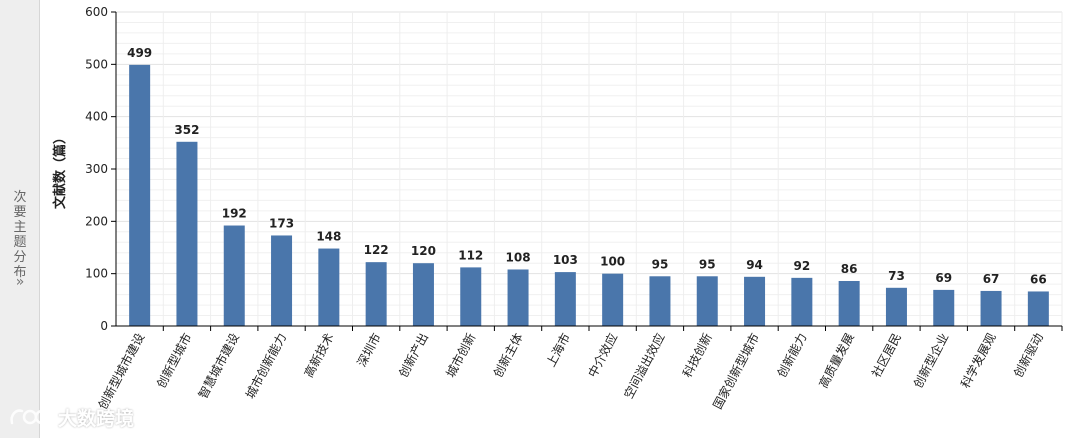 This screenshot has width=1080, height=438. I want to click on data-label: 120, so click(423, 251).